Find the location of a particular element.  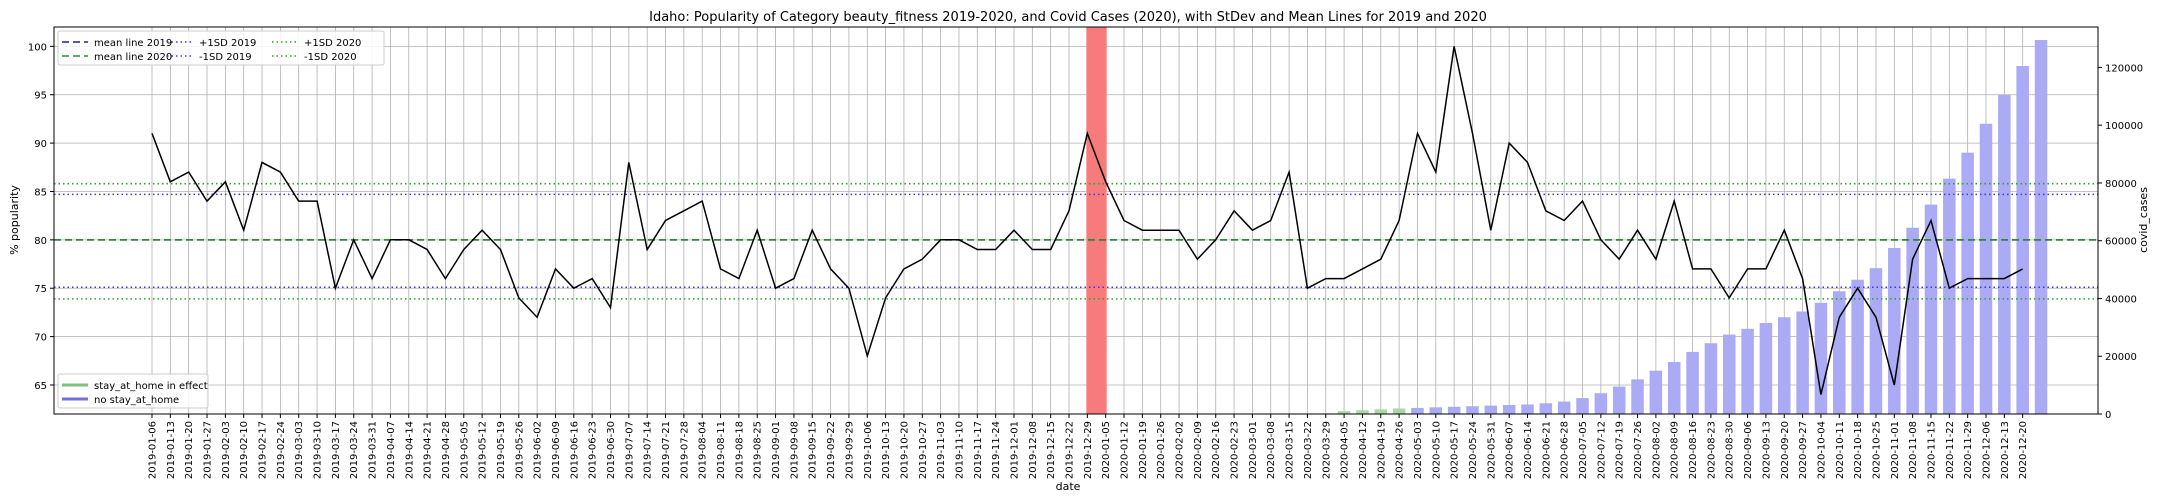

x-tick-label: 2019-09-15 is located at coordinates (813, 450).